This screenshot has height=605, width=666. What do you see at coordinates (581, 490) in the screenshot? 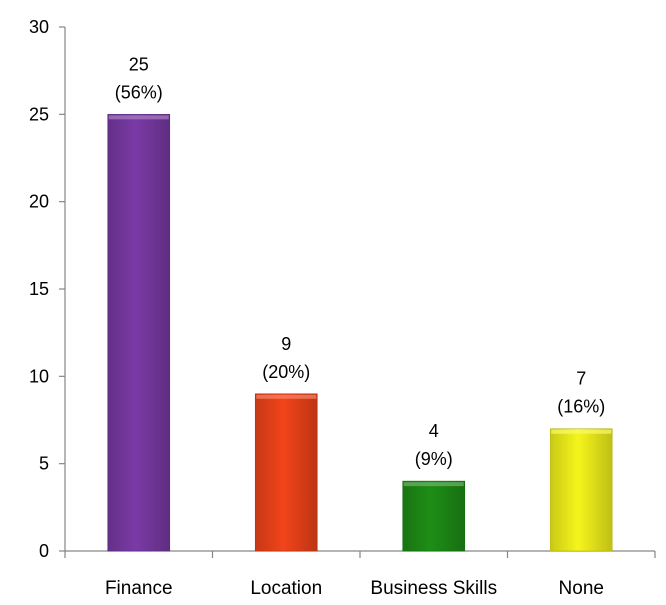
I see `bar-none` at bounding box center [581, 490].